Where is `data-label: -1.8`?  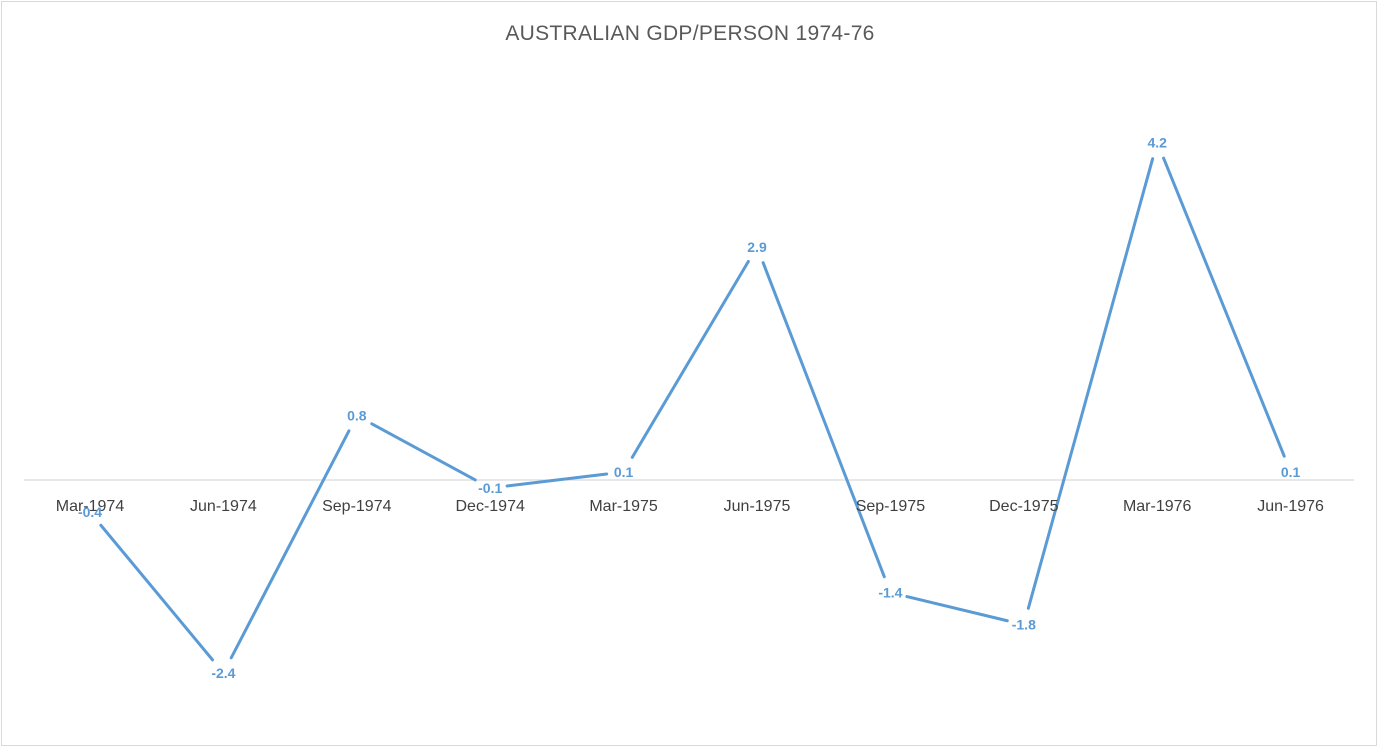 data-label: -1.8 is located at coordinates (1024, 625).